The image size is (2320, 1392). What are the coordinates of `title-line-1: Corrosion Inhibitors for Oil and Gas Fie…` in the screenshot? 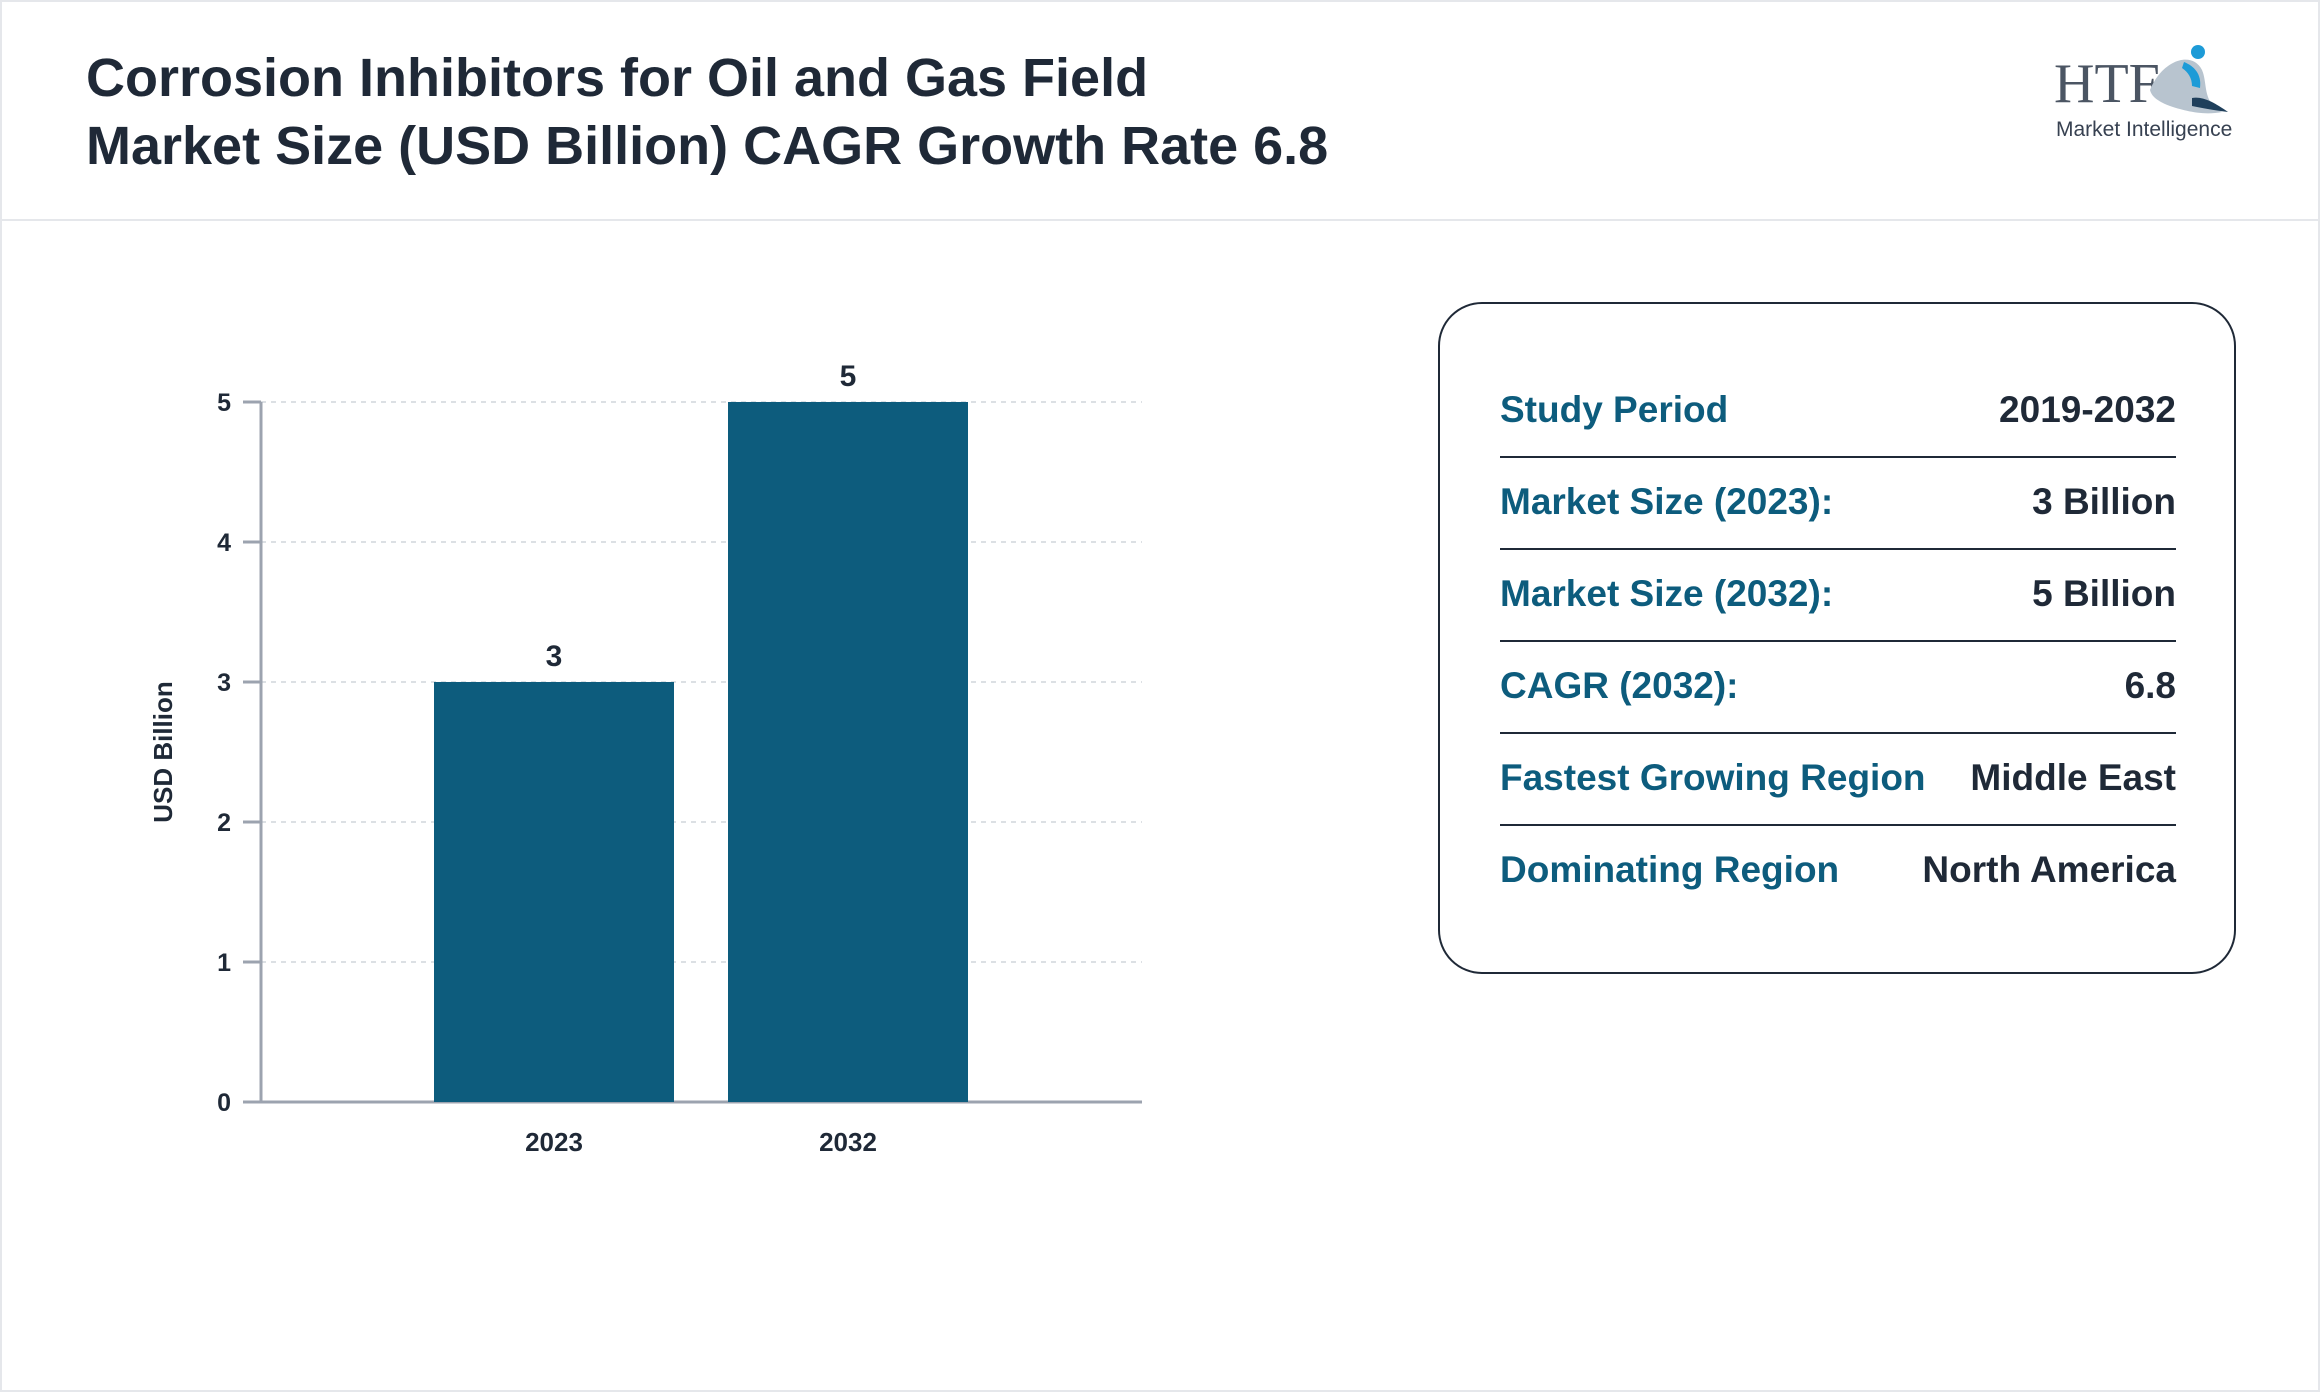 It's located at (617, 78).